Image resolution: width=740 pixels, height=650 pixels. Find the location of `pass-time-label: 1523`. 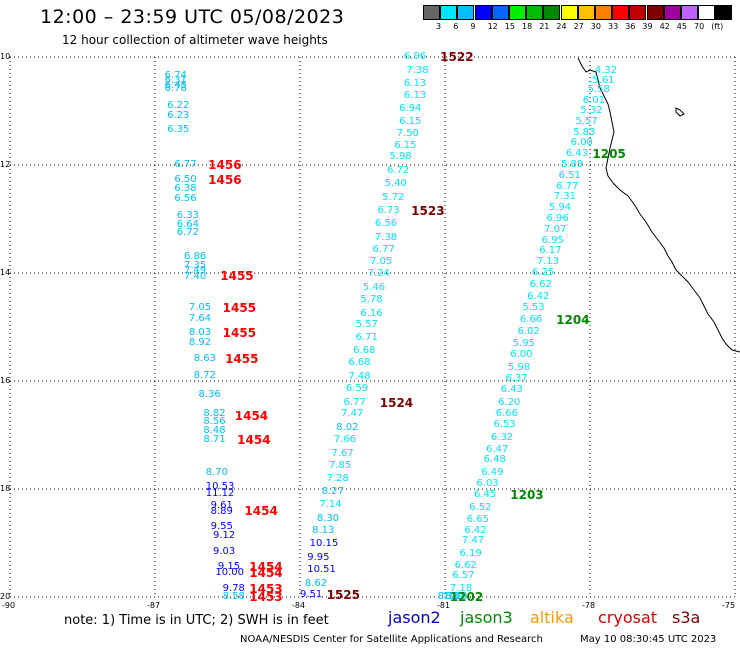

pass-time-label: 1523 is located at coordinates (428, 210).